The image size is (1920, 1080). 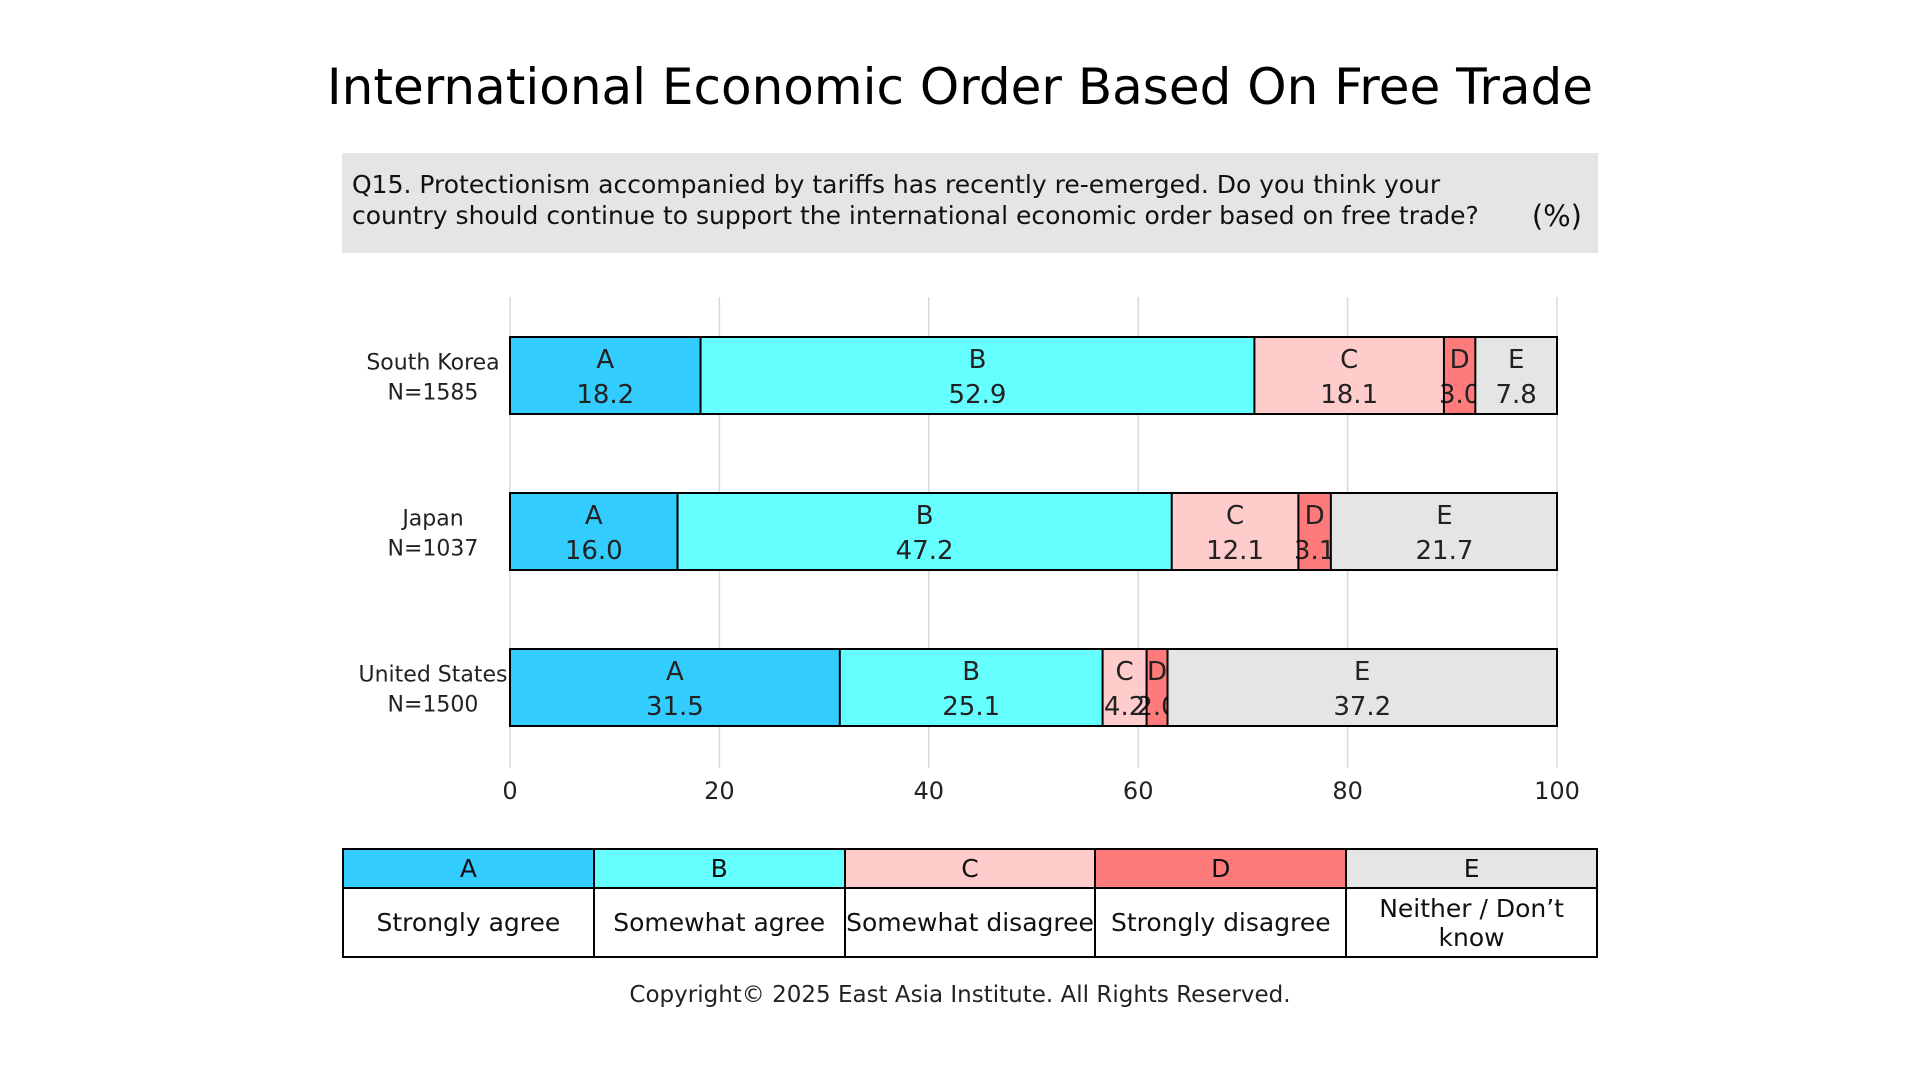 What do you see at coordinates (1471, 868) in the screenshot?
I see `legend-code-e: E` at bounding box center [1471, 868].